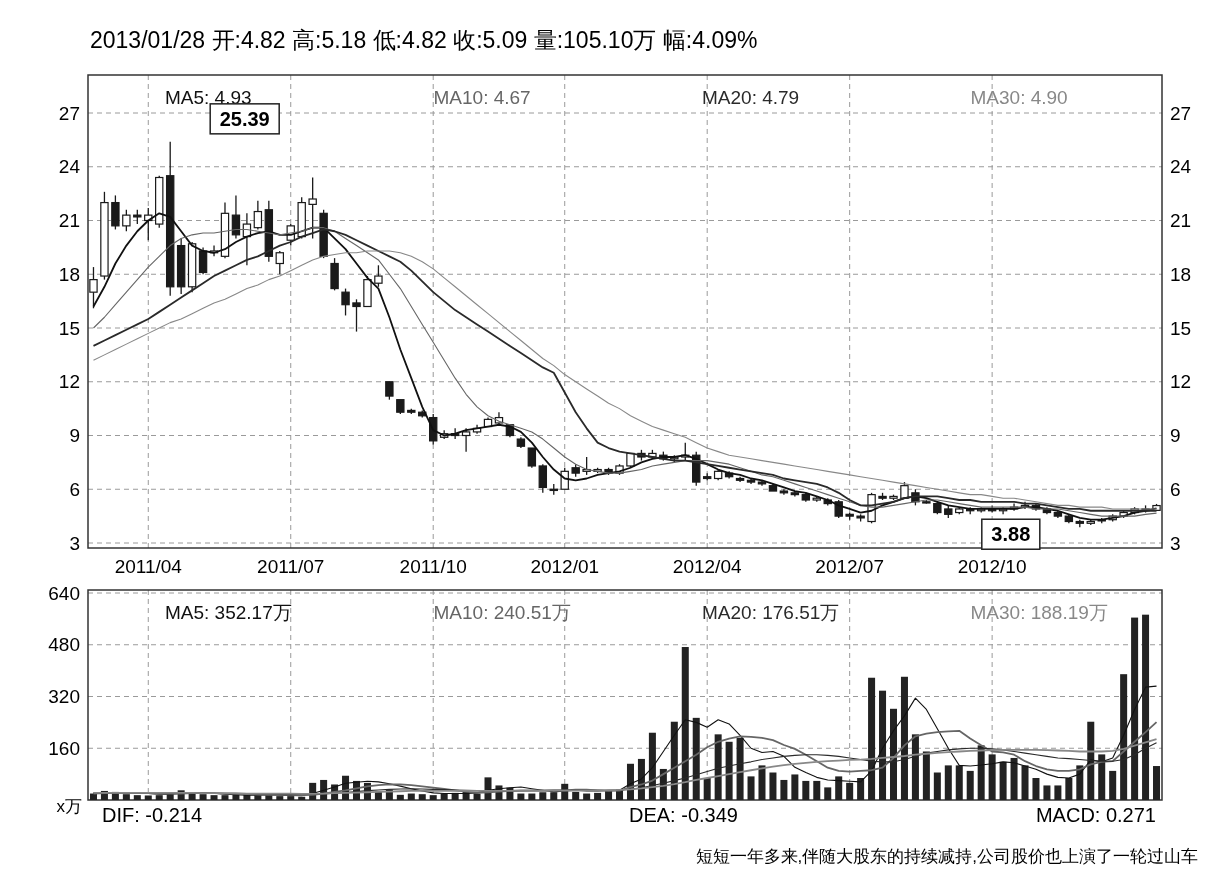  Describe the element at coordinates (148, 566) in the screenshot. I see `x-tick-label: 2011/04` at that location.